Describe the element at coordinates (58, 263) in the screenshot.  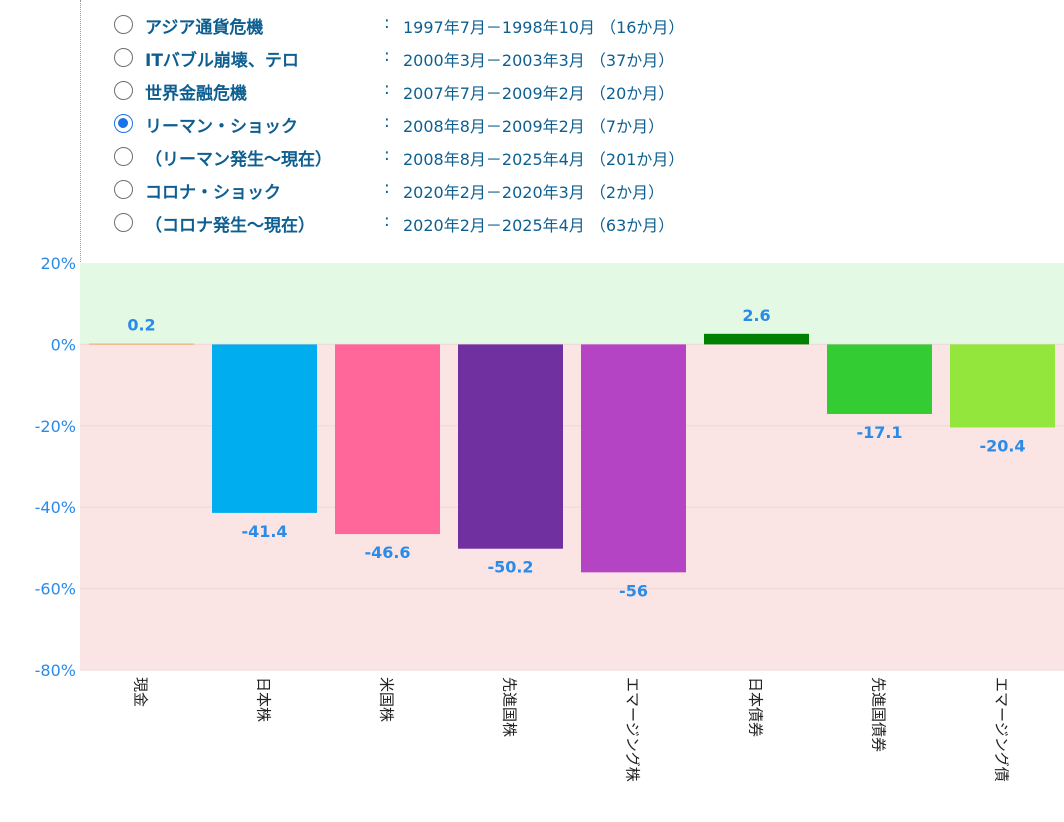
I see `y-tick-label: 20%` at that location.